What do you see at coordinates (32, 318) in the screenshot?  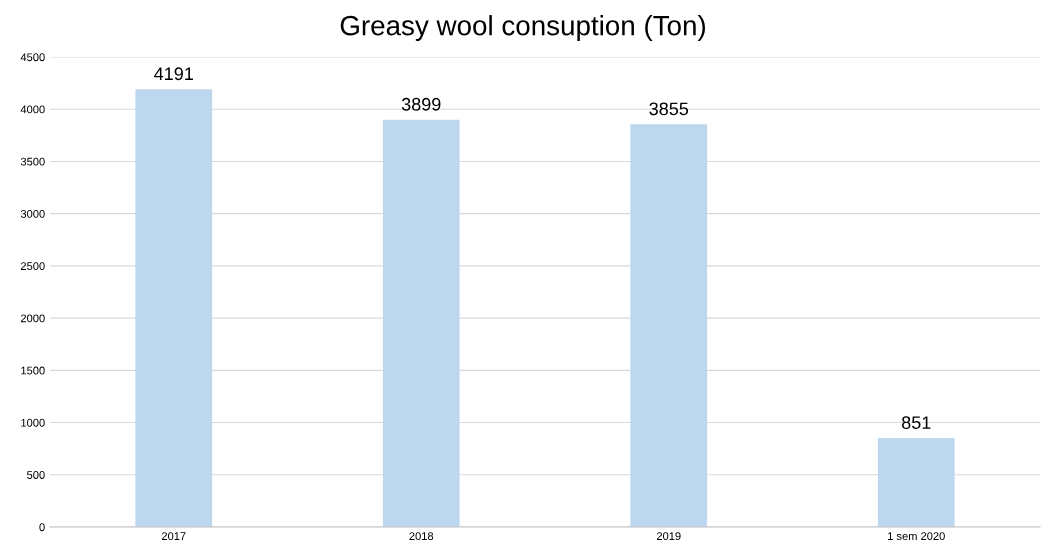 I see `y-tick-label: 2000` at bounding box center [32, 318].